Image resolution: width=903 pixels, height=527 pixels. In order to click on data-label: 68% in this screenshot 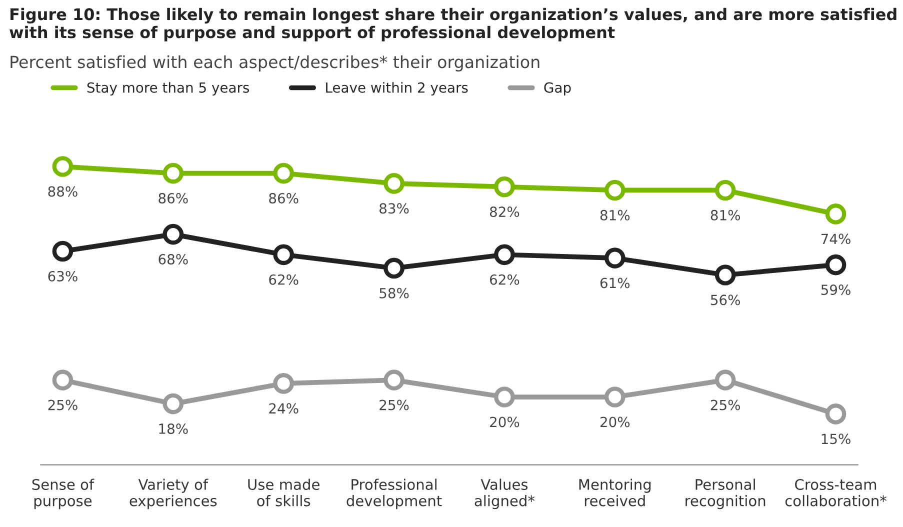, I will do `click(173, 259)`.